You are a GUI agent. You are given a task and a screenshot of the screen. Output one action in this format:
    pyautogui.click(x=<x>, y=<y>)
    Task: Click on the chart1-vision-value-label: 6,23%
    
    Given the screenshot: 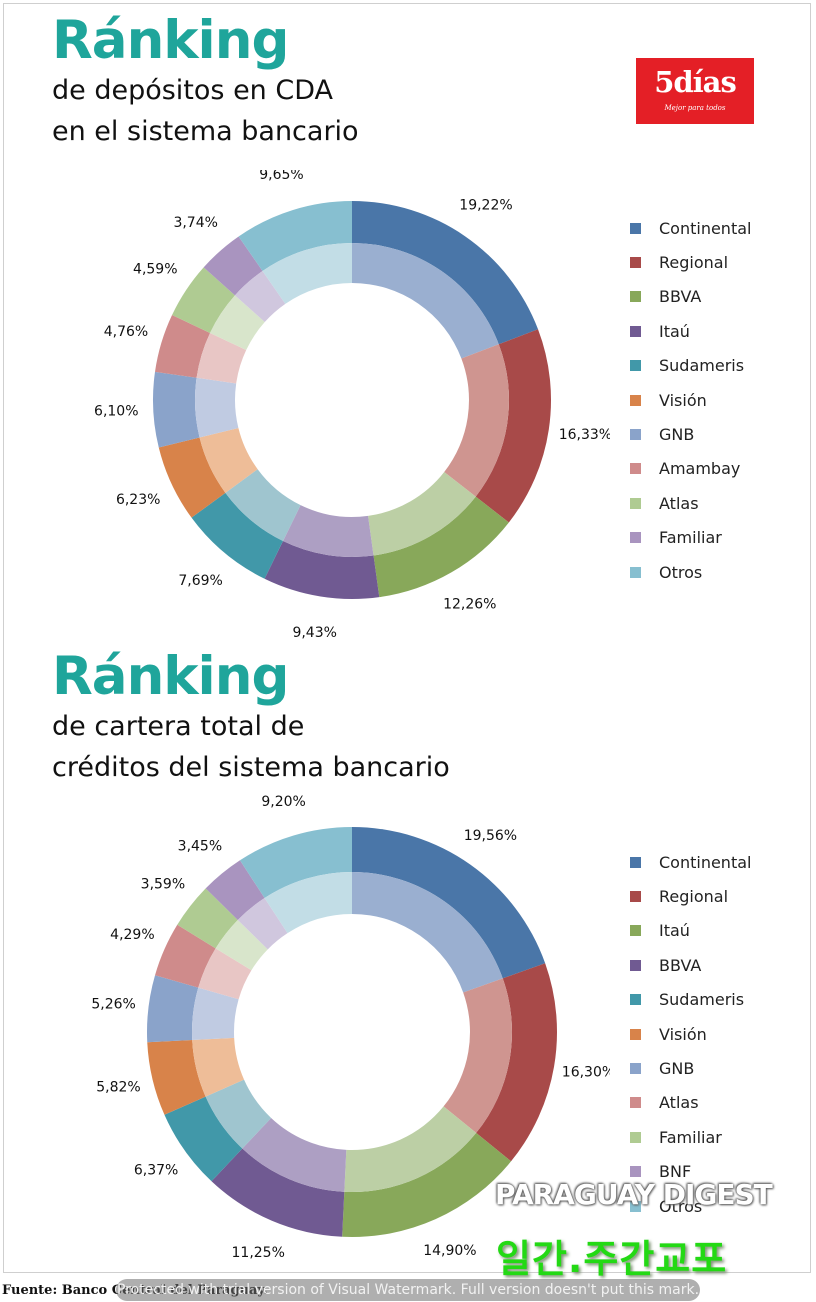 What is the action you would take?
    pyautogui.click(x=138, y=500)
    